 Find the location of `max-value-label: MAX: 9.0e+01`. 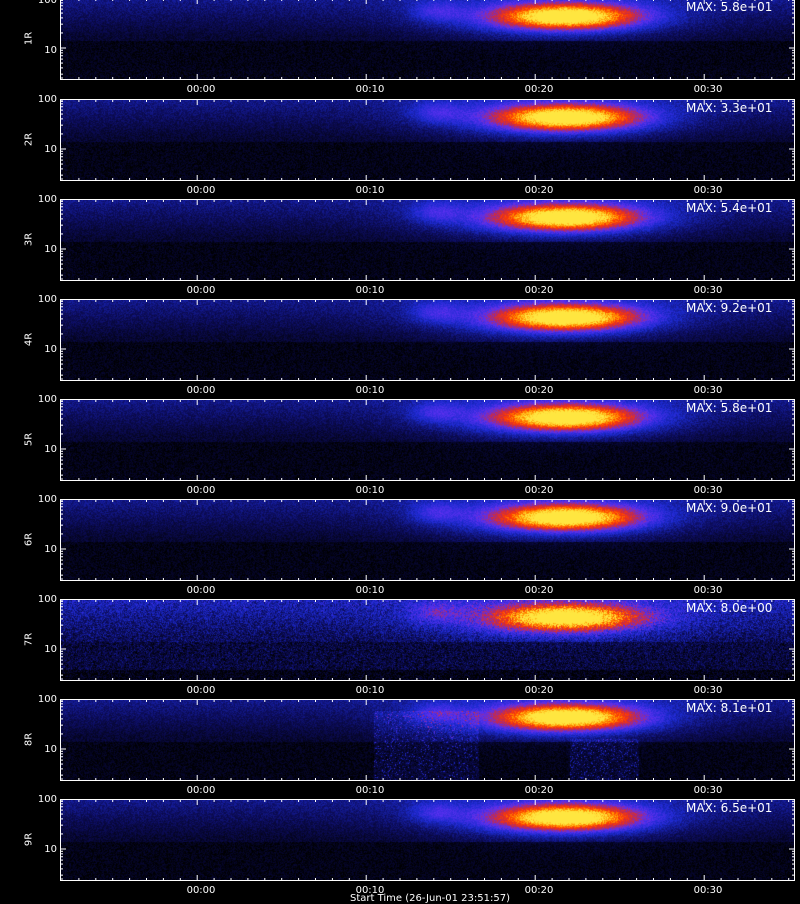

max-value-label: MAX: 9.0e+01 is located at coordinates (729, 508).